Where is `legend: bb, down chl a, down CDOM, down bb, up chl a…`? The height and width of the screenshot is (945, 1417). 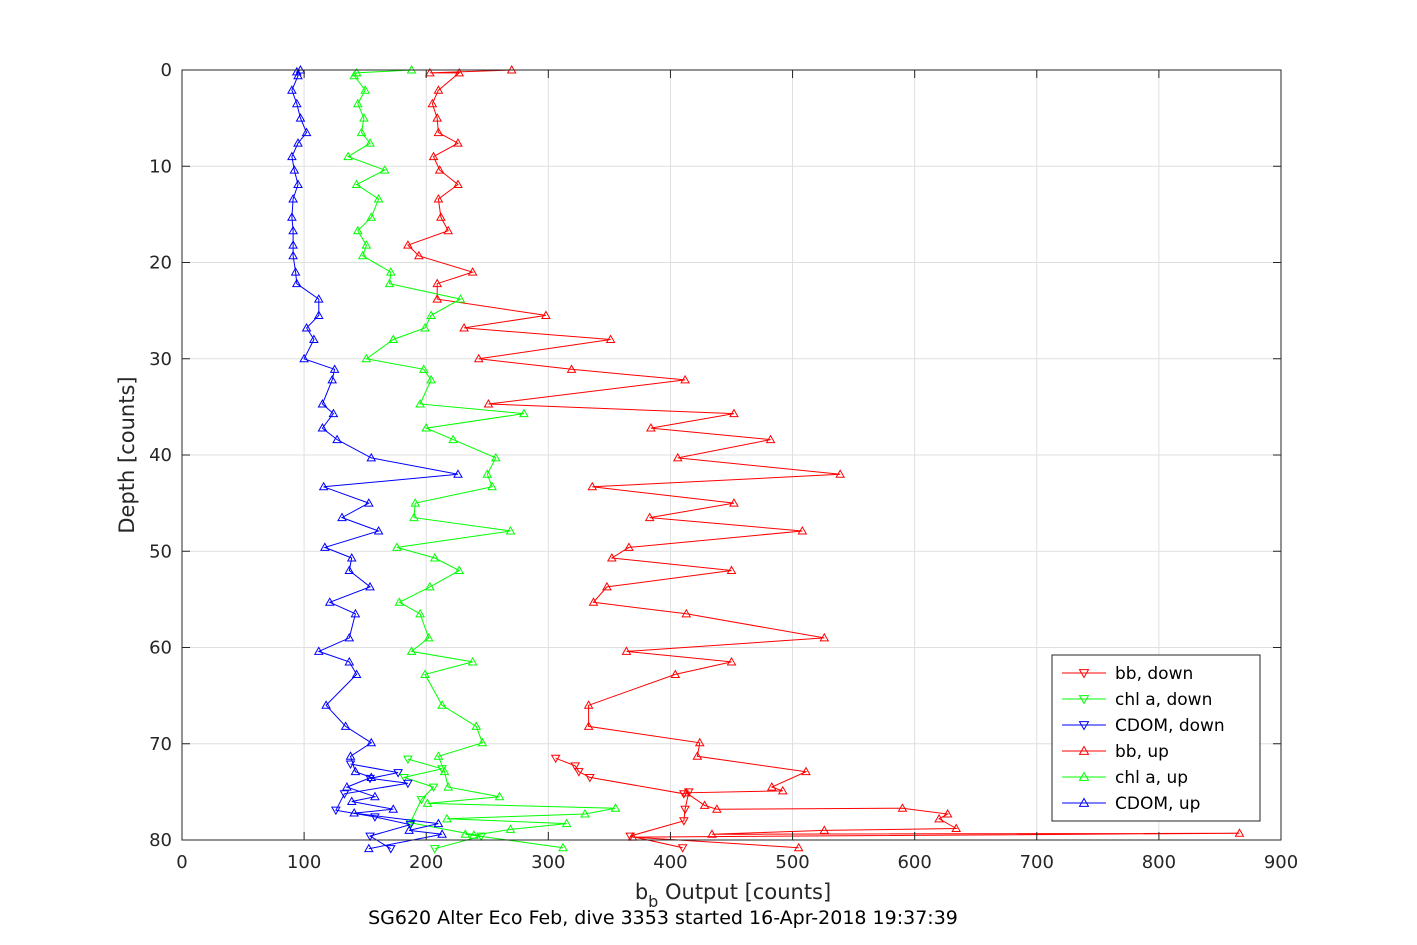
legend: bb, down chl a, down CDOM, down bb, up chl a… is located at coordinates (1156, 738).